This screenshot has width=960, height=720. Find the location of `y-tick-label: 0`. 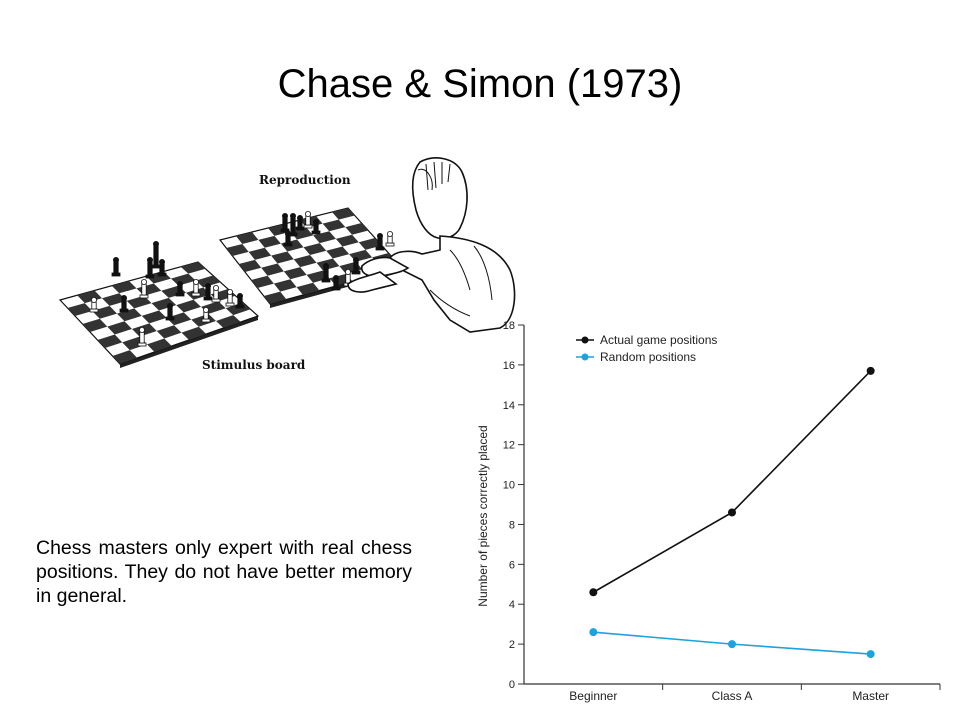

y-tick-label: 0 is located at coordinates (512, 685).